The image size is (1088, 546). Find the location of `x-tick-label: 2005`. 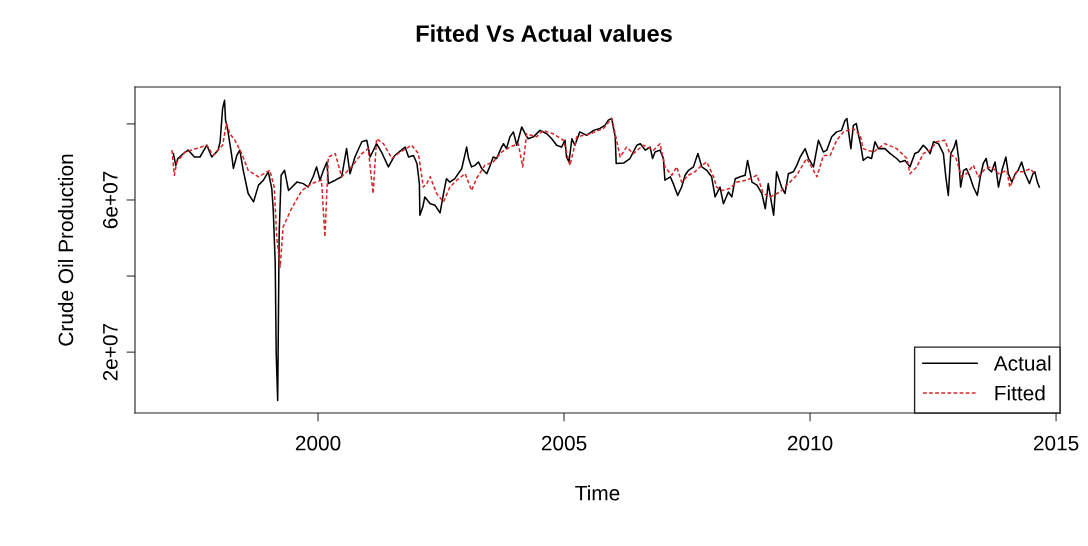

x-tick-label: 2005 is located at coordinates (564, 443).